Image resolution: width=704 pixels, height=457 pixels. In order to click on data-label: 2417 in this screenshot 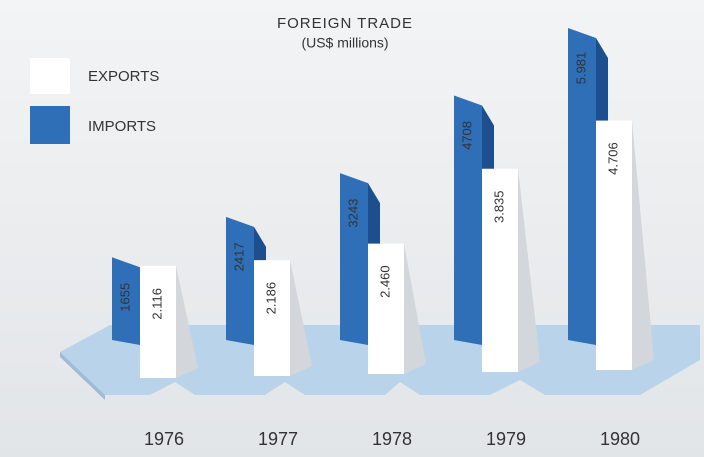, I will do `click(238, 256)`.